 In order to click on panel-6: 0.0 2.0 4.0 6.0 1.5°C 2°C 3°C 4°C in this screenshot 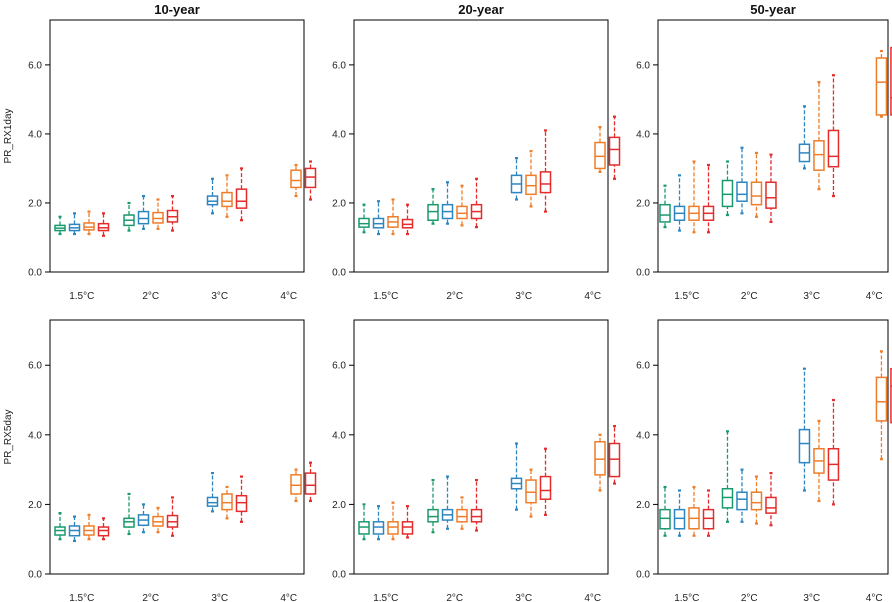, I will do `click(764, 460)`.